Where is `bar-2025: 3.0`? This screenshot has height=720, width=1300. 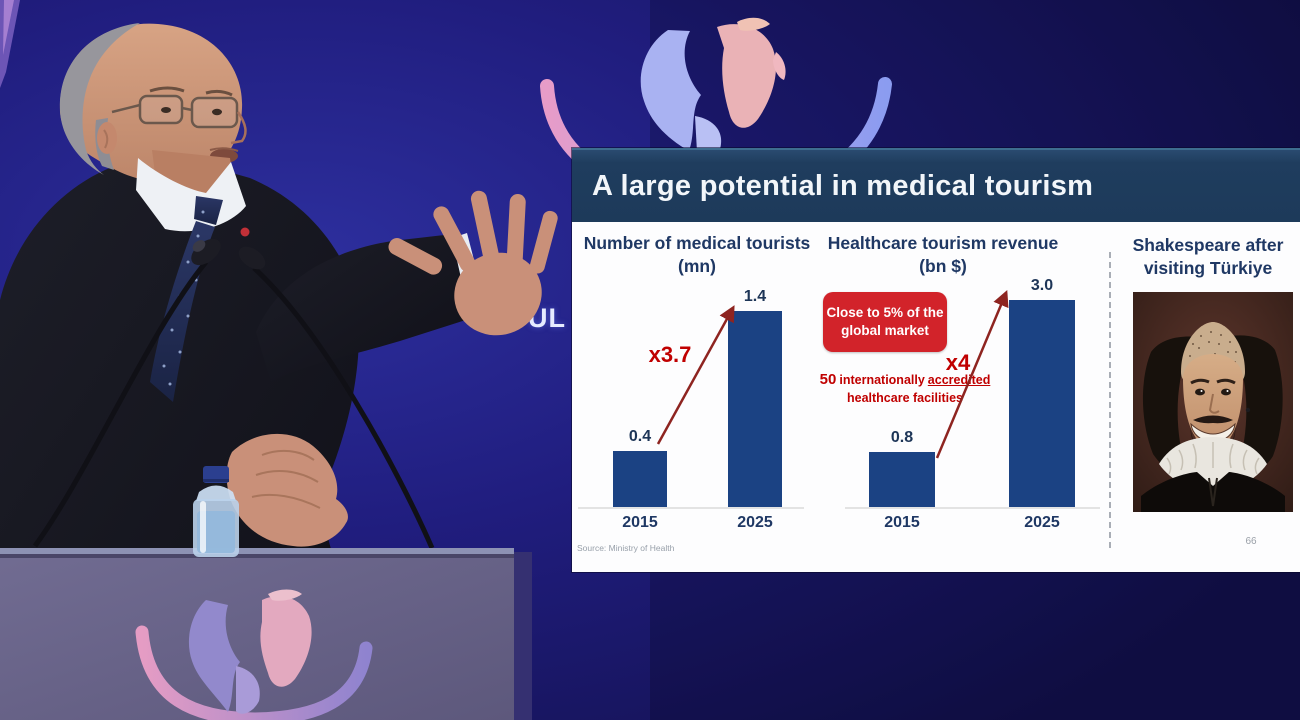
bar-2025: 3.0 is located at coordinates (1042, 392).